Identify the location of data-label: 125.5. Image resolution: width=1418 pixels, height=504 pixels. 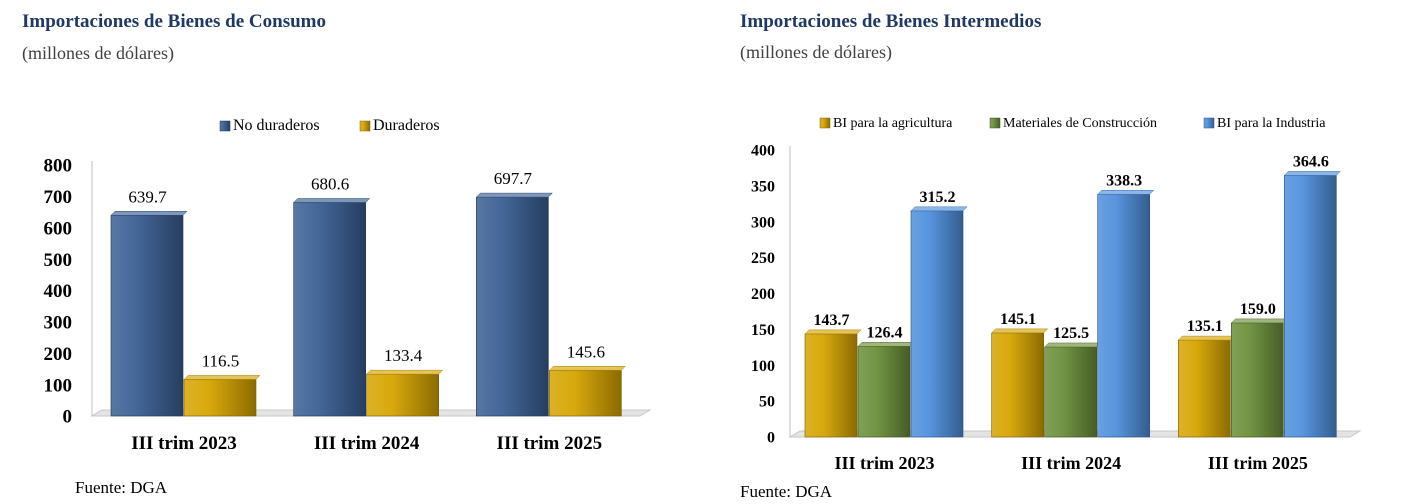
(1071, 333).